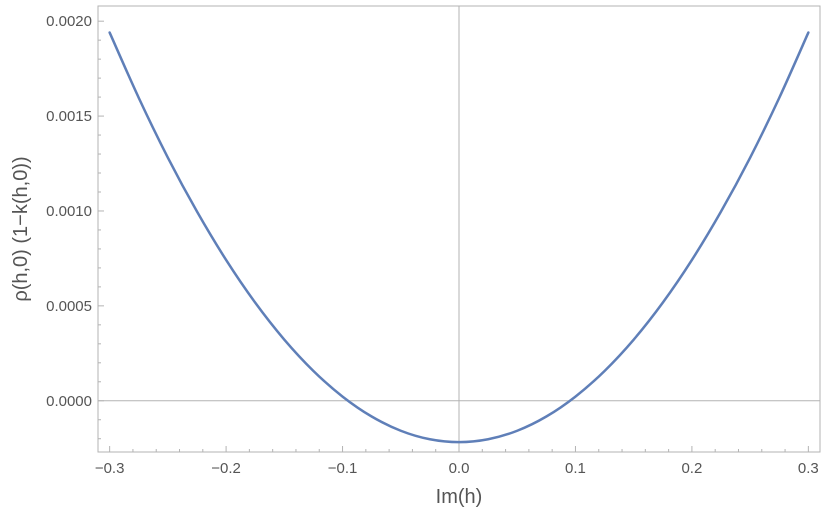  What do you see at coordinates (808, 468) in the screenshot?
I see `x-tick-label: 0.3` at bounding box center [808, 468].